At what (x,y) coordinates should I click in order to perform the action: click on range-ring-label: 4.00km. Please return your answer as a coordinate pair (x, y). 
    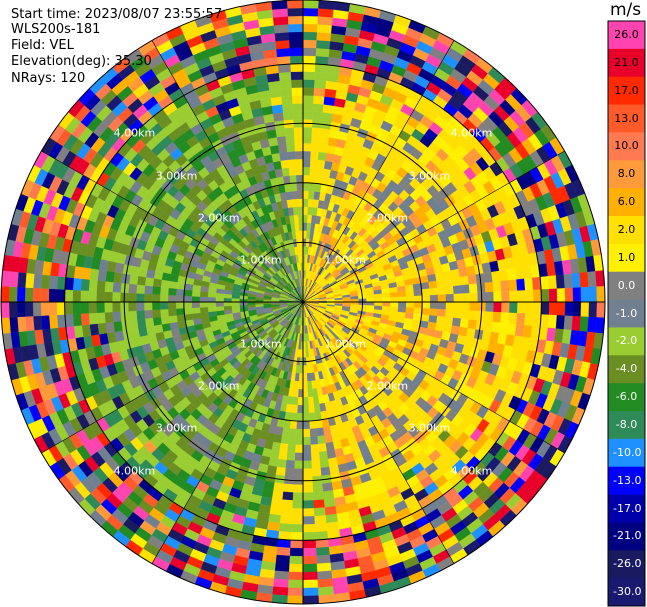
    Looking at the image, I should click on (134, 133).